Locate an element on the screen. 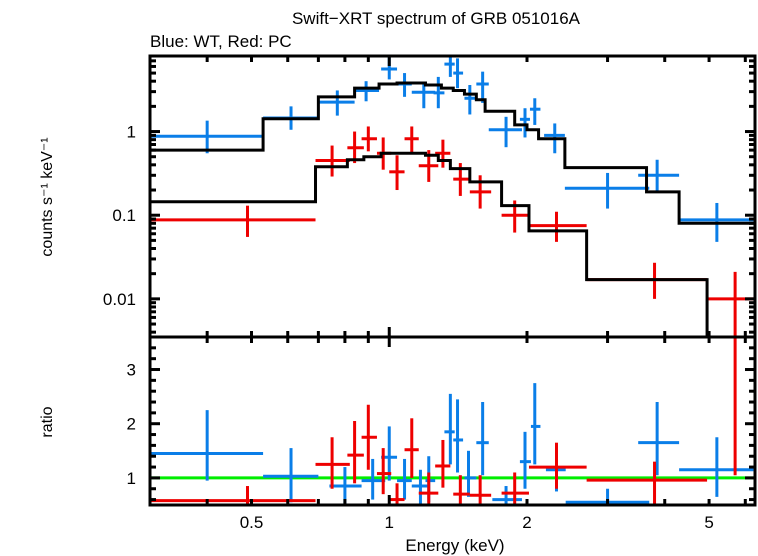  y-axis-label-ratio: ratio is located at coordinates (47, 421).